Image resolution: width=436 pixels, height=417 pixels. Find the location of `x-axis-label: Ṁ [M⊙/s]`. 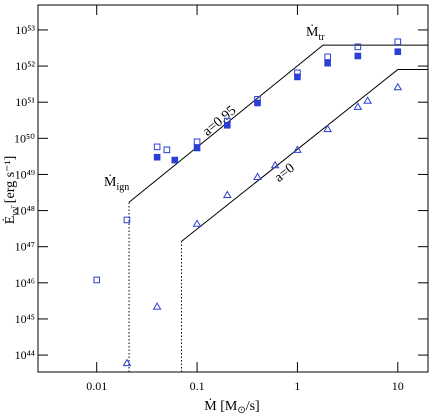

x-axis-label: Ṁ [M⊙/s] is located at coordinates (231, 407).